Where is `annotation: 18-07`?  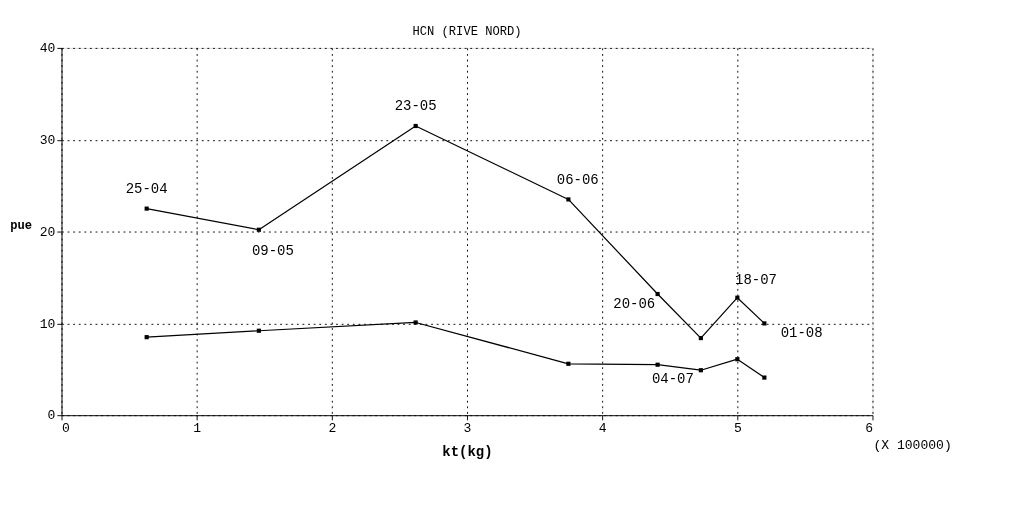
annotation: 18-07 is located at coordinates (756, 279).